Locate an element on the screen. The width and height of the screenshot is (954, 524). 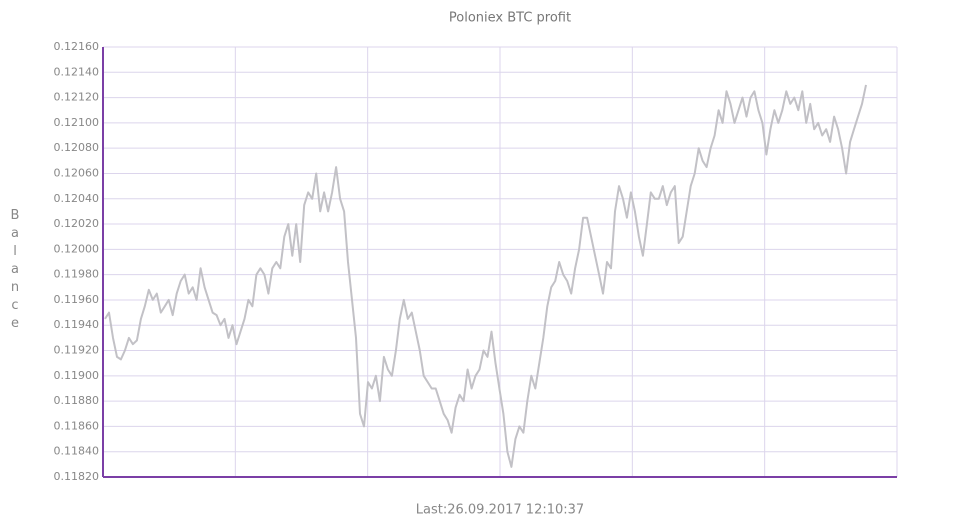
y-tick-label: 0.12080 is located at coordinates (77, 147).